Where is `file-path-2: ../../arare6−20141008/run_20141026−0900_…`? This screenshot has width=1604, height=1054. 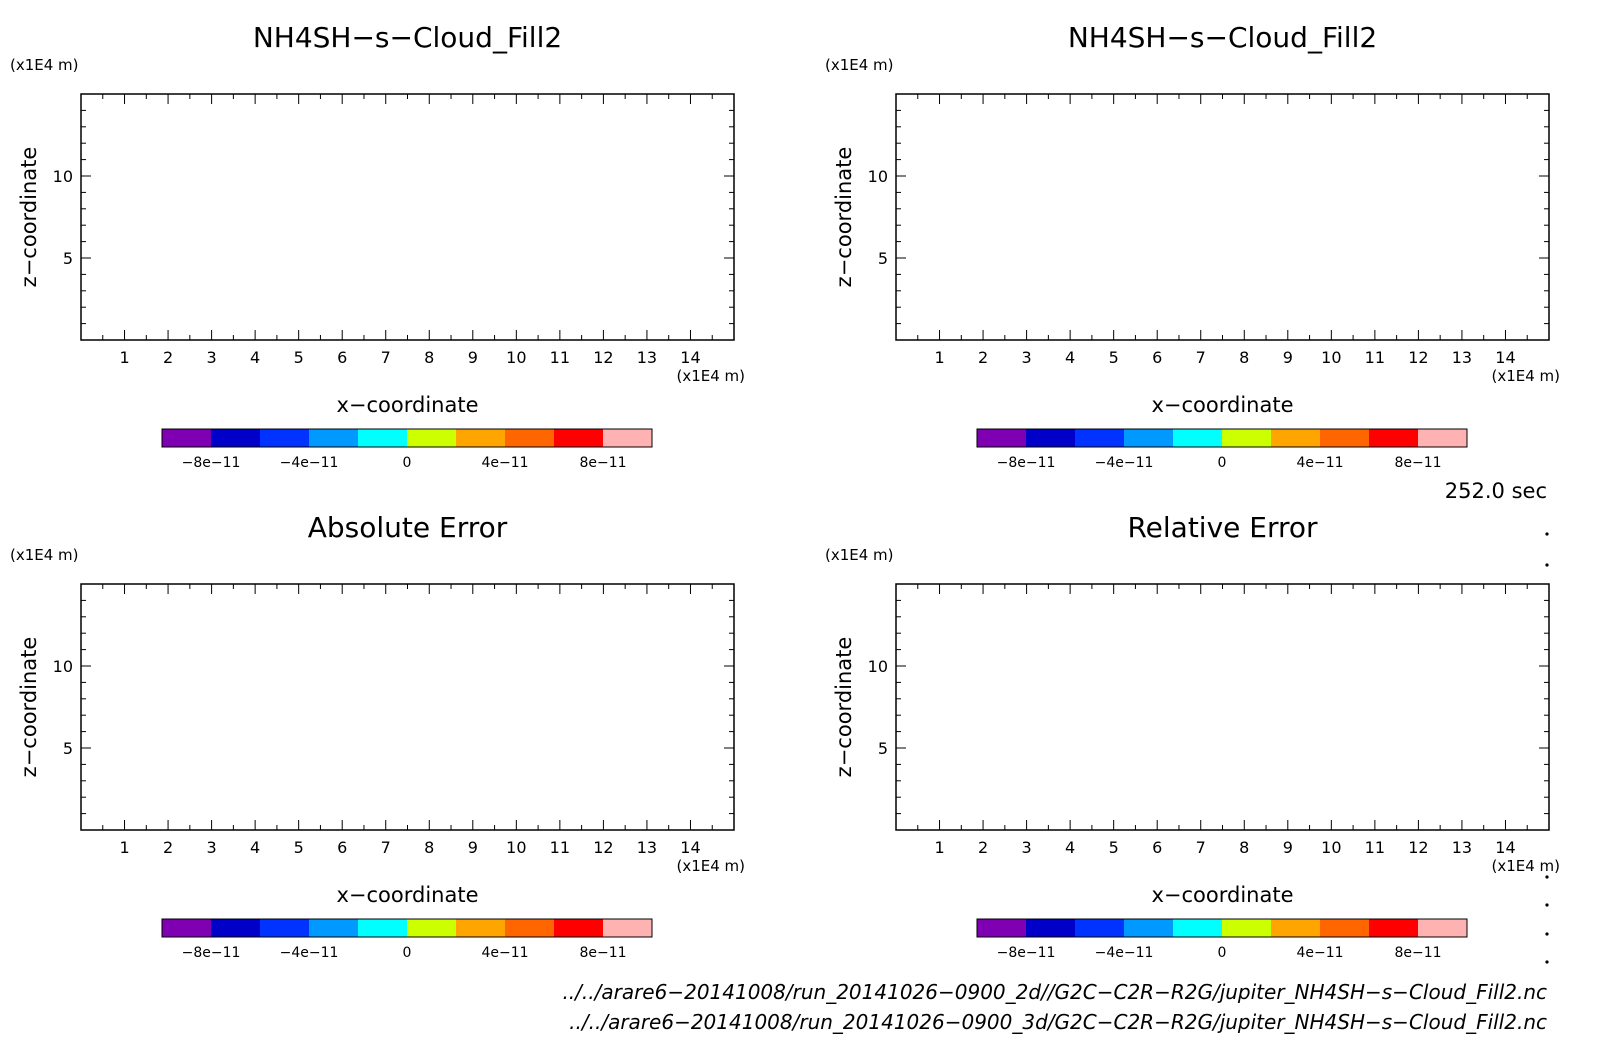 file-path-2: ../../arare6−20141008/run_20141026−0900_… is located at coordinates (1058, 1022).